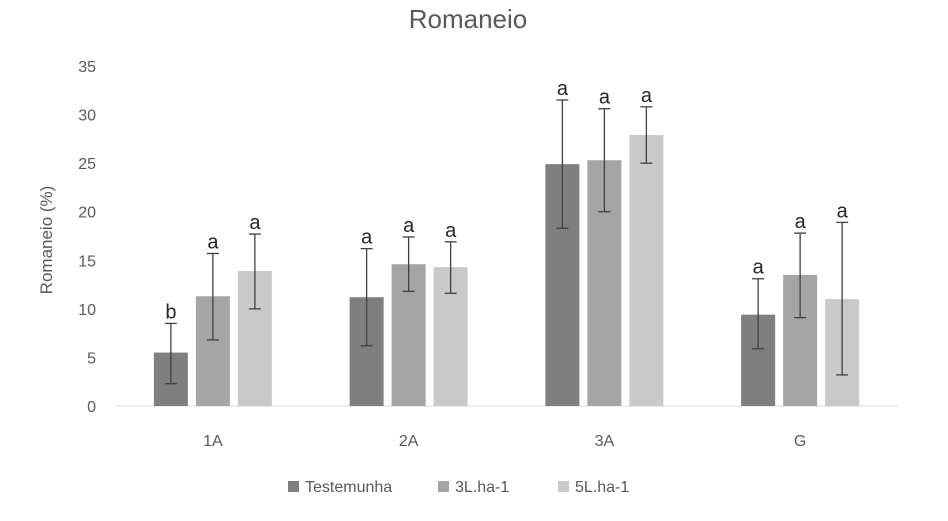 This screenshot has height=521, width=948. I want to click on x-tick-label: 2A, so click(409, 441).